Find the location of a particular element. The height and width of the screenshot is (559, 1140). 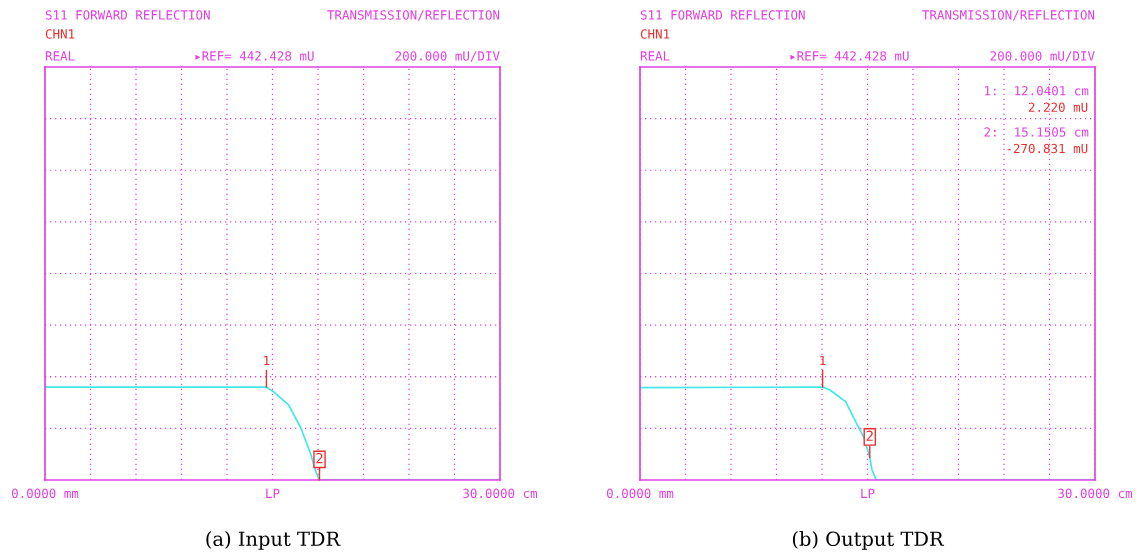

text: 2: 15.1505 cm is located at coordinates (1036, 132).